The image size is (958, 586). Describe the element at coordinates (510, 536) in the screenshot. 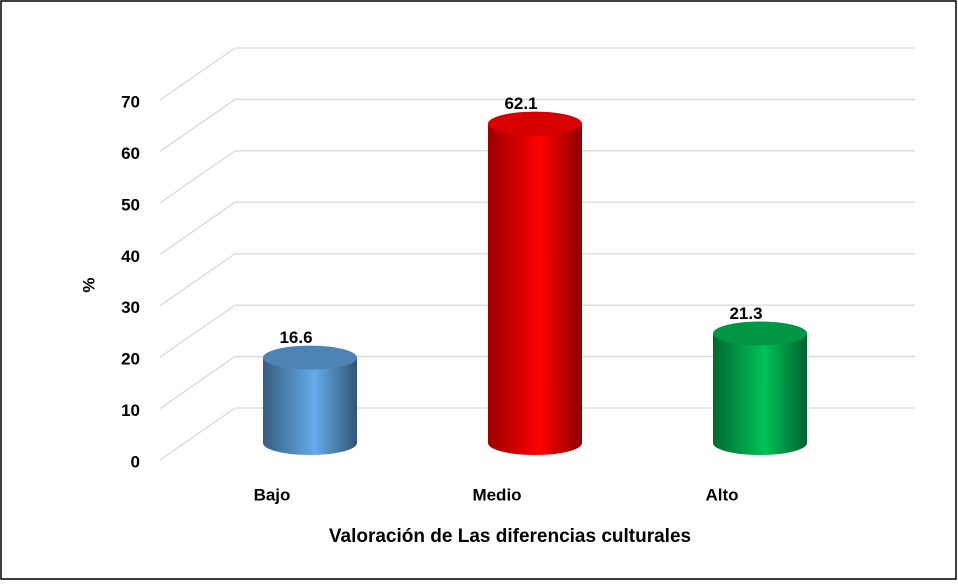

I see `x-axis-title: Valoración de Las diferencias culturales` at that location.